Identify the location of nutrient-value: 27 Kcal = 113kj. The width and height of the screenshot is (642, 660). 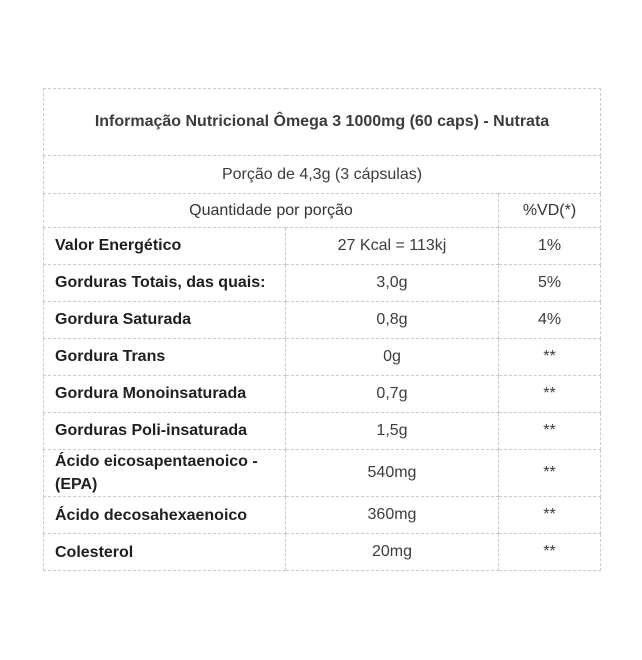
(392, 246).